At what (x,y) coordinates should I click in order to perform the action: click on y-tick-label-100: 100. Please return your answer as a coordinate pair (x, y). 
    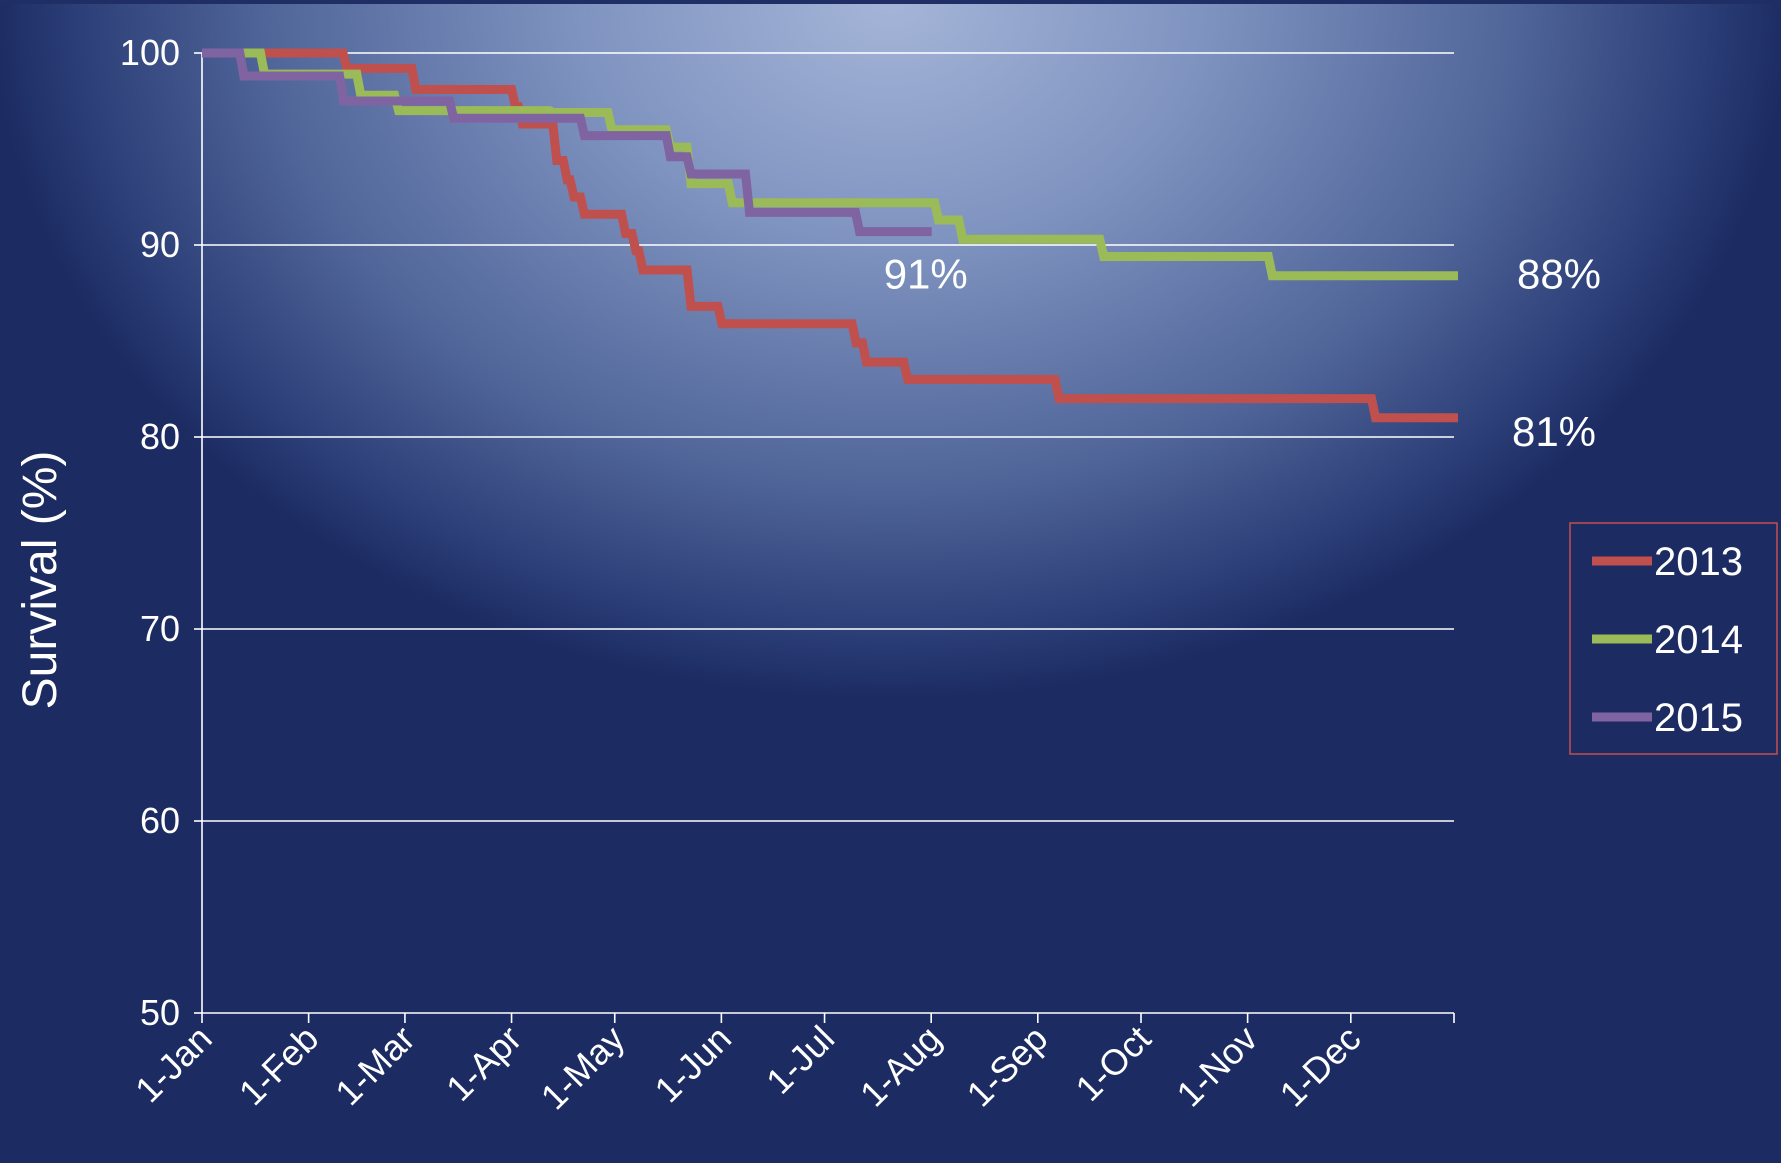
    Looking at the image, I should click on (150, 52).